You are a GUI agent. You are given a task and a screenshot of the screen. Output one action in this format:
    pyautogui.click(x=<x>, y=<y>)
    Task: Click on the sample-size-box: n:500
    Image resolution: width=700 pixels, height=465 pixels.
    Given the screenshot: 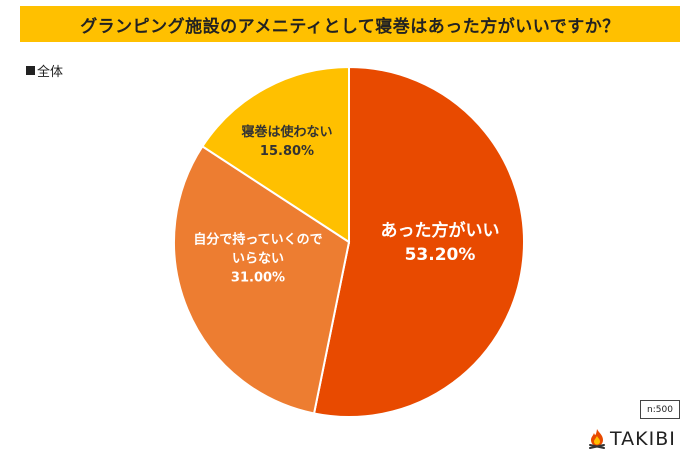 What is the action you would take?
    pyautogui.click(x=660, y=409)
    